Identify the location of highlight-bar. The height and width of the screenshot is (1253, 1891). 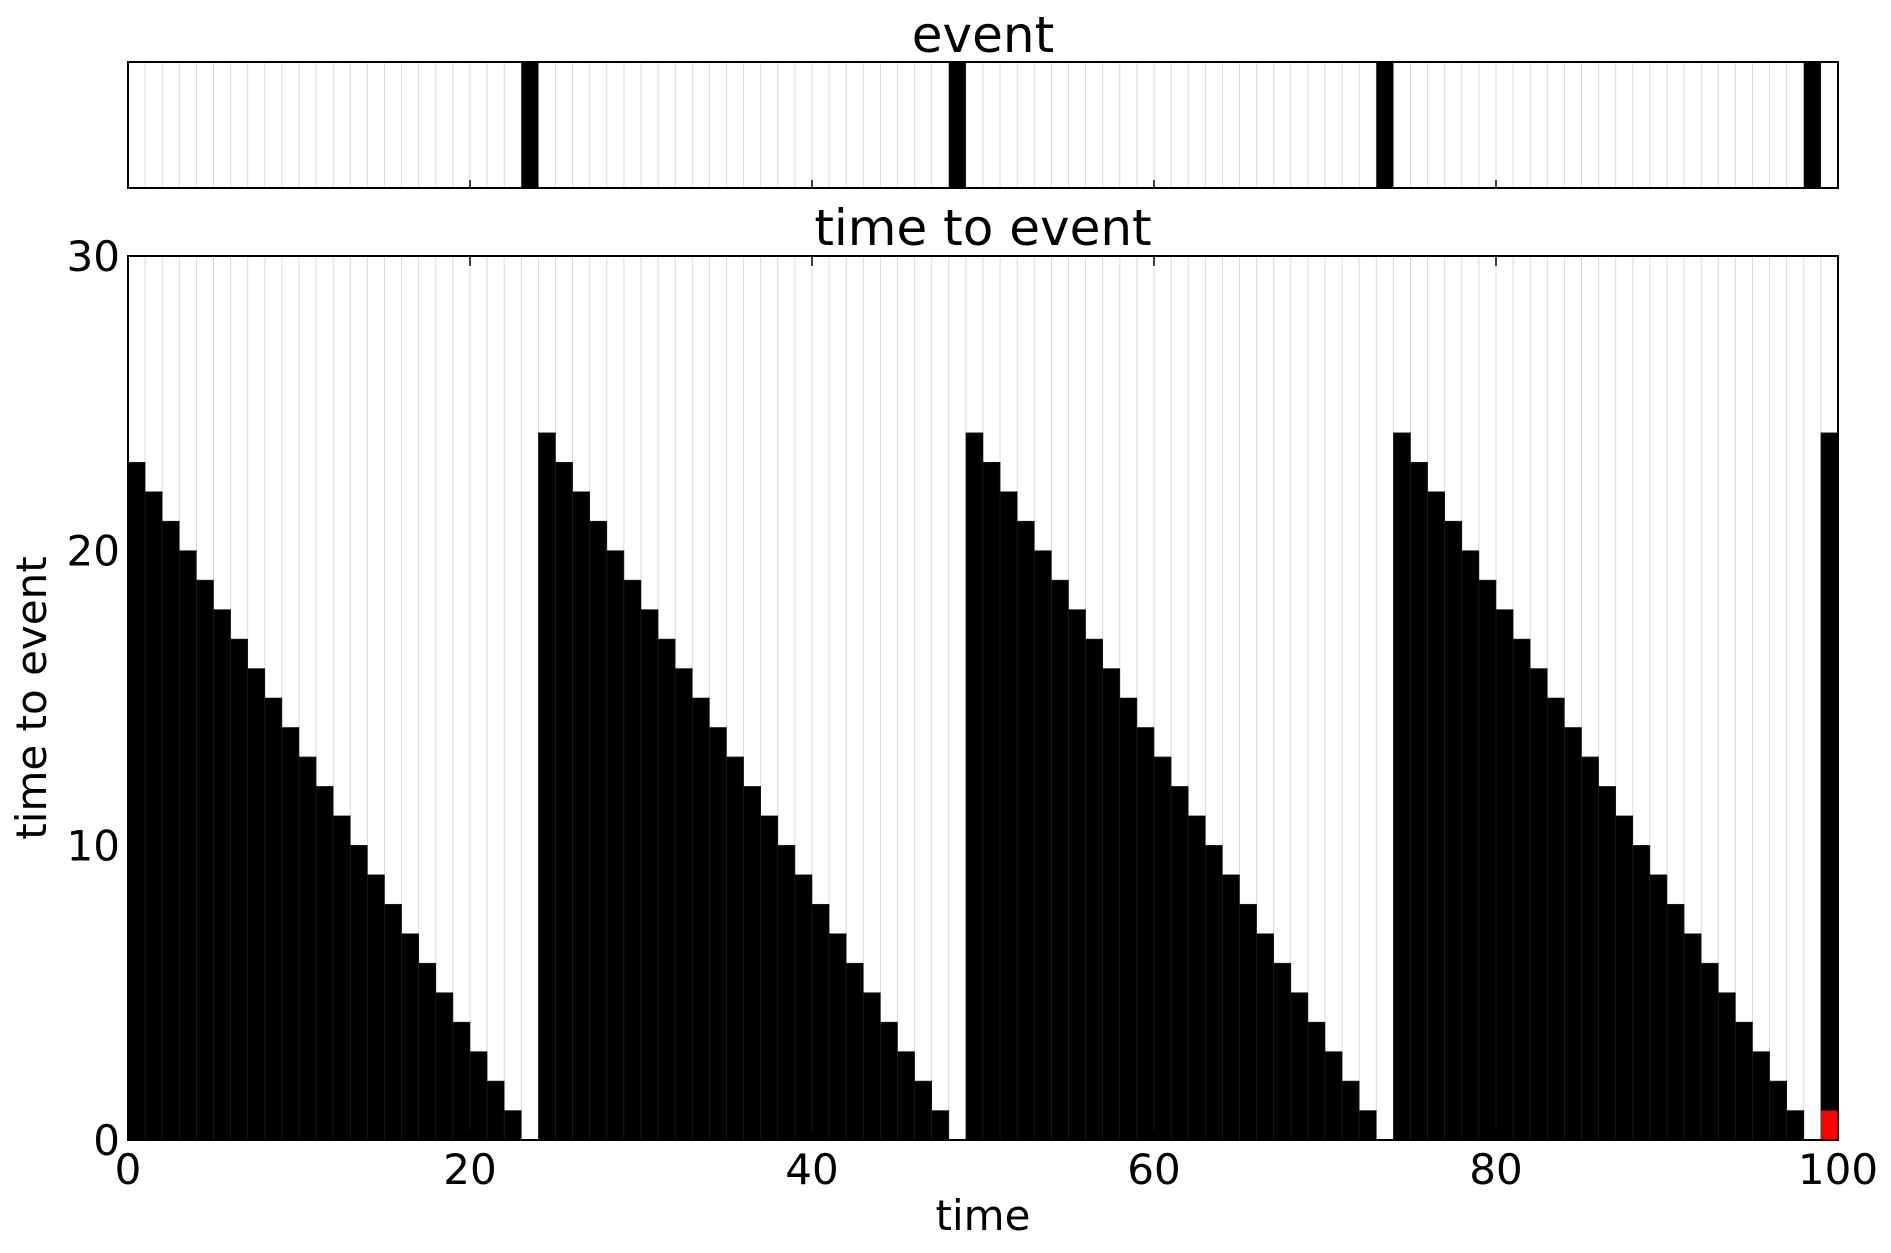
(1829, 1125).